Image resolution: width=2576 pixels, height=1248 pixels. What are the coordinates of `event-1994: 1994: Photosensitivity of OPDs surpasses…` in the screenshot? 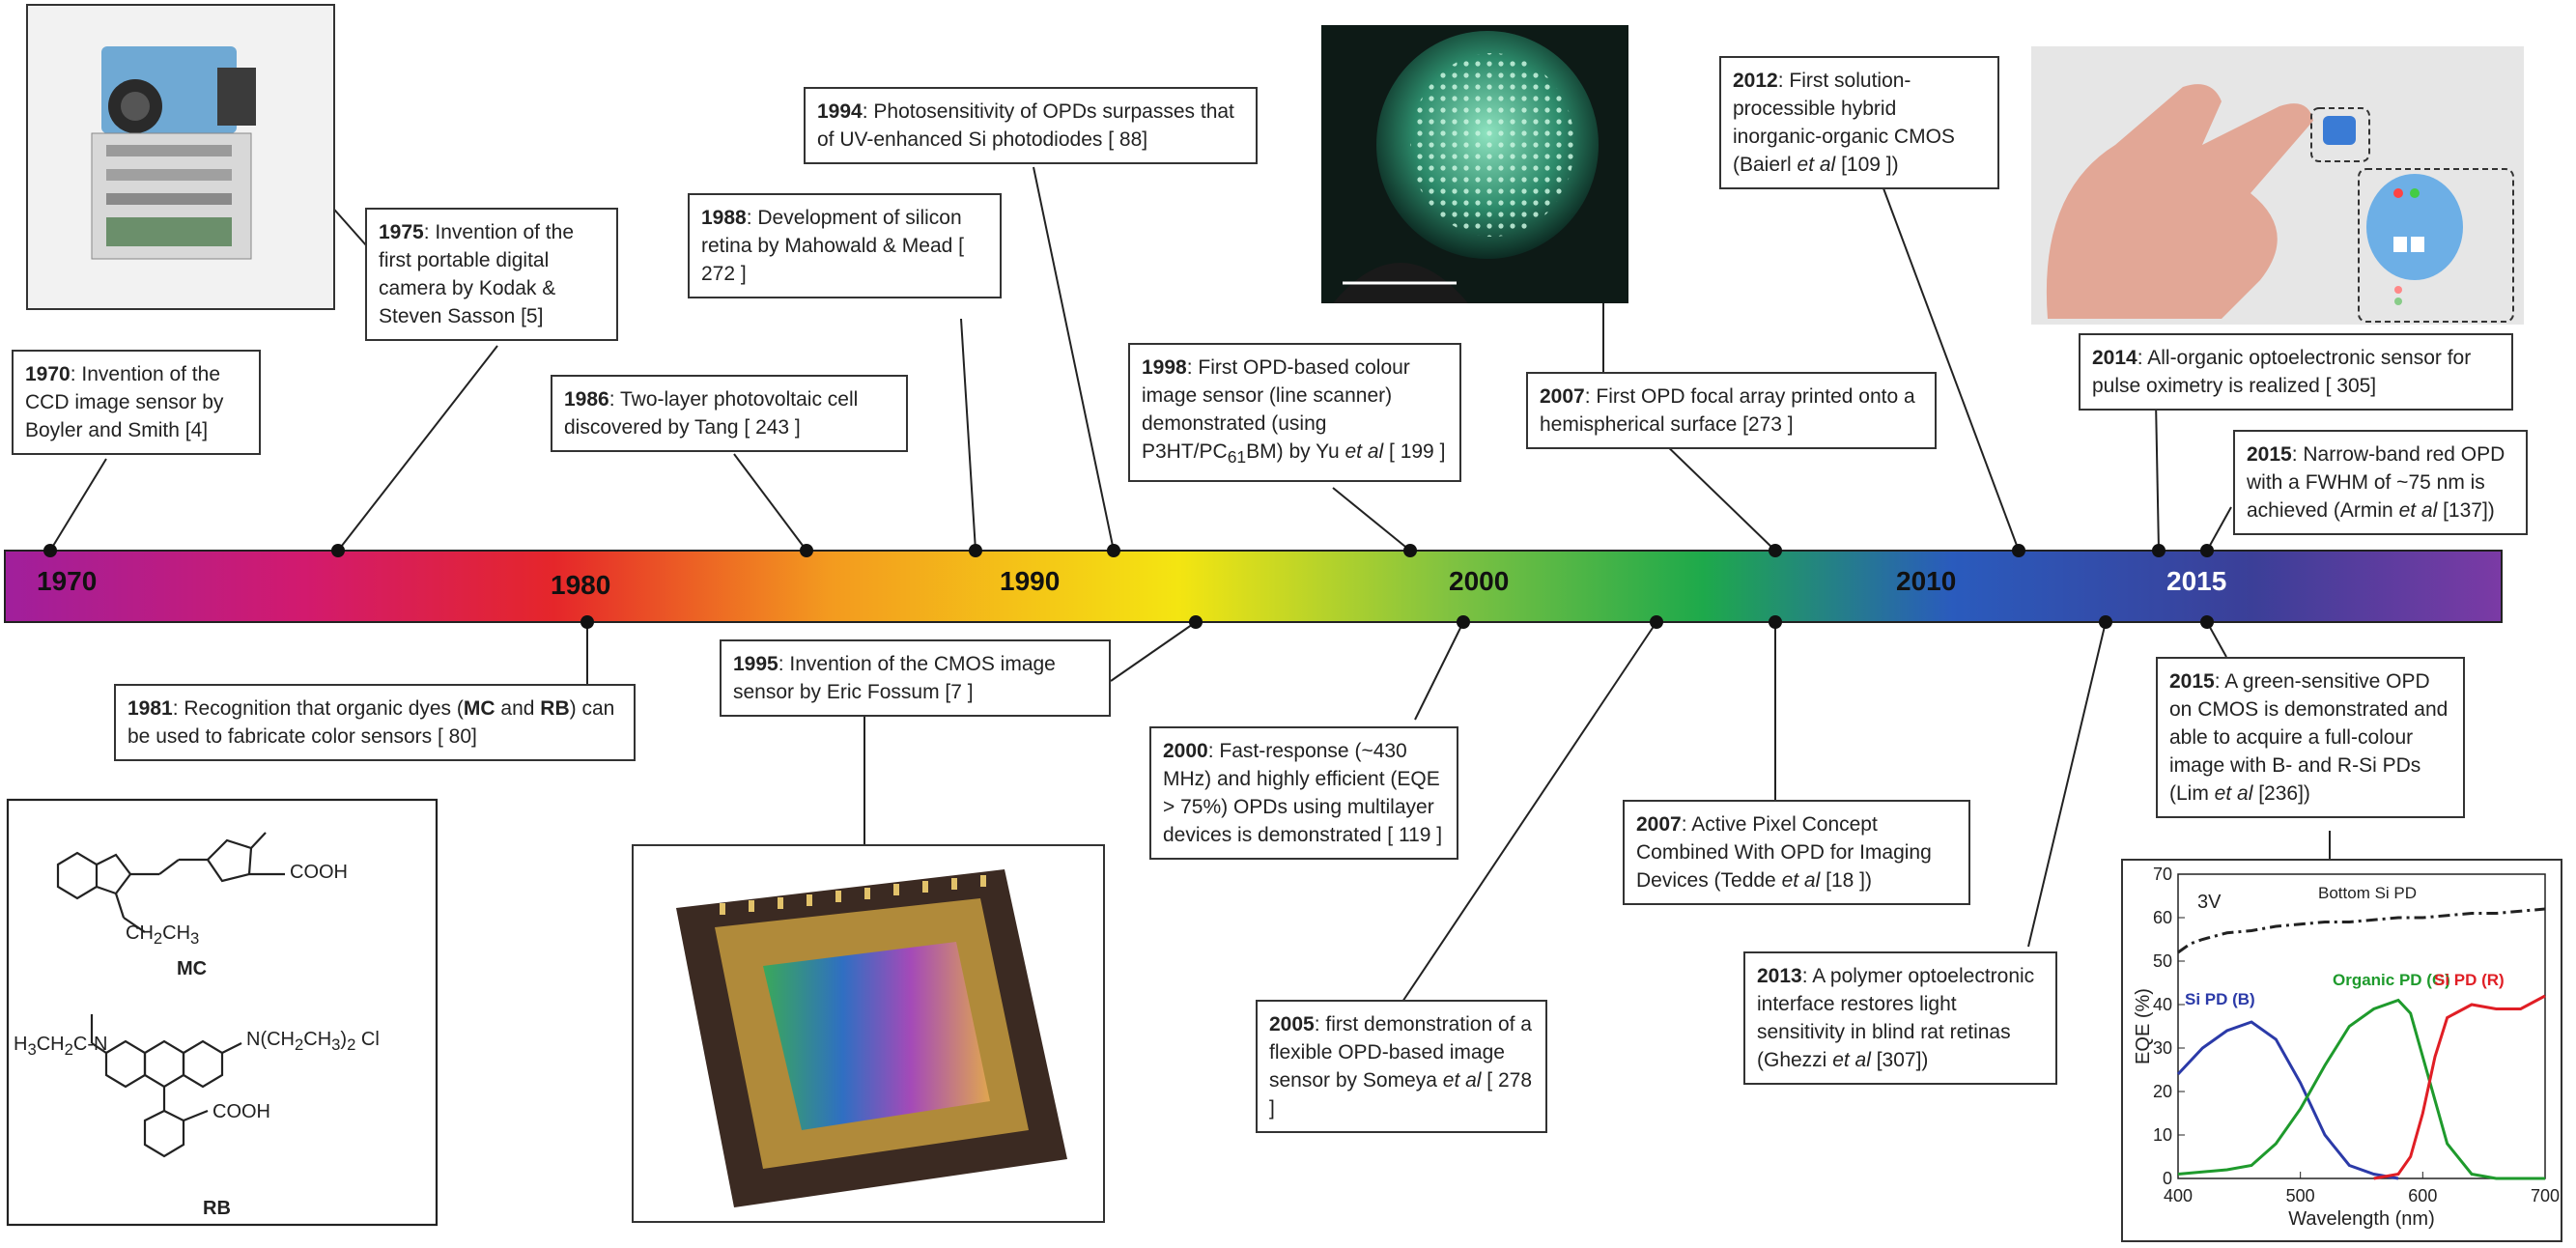 It's located at (1031, 126).